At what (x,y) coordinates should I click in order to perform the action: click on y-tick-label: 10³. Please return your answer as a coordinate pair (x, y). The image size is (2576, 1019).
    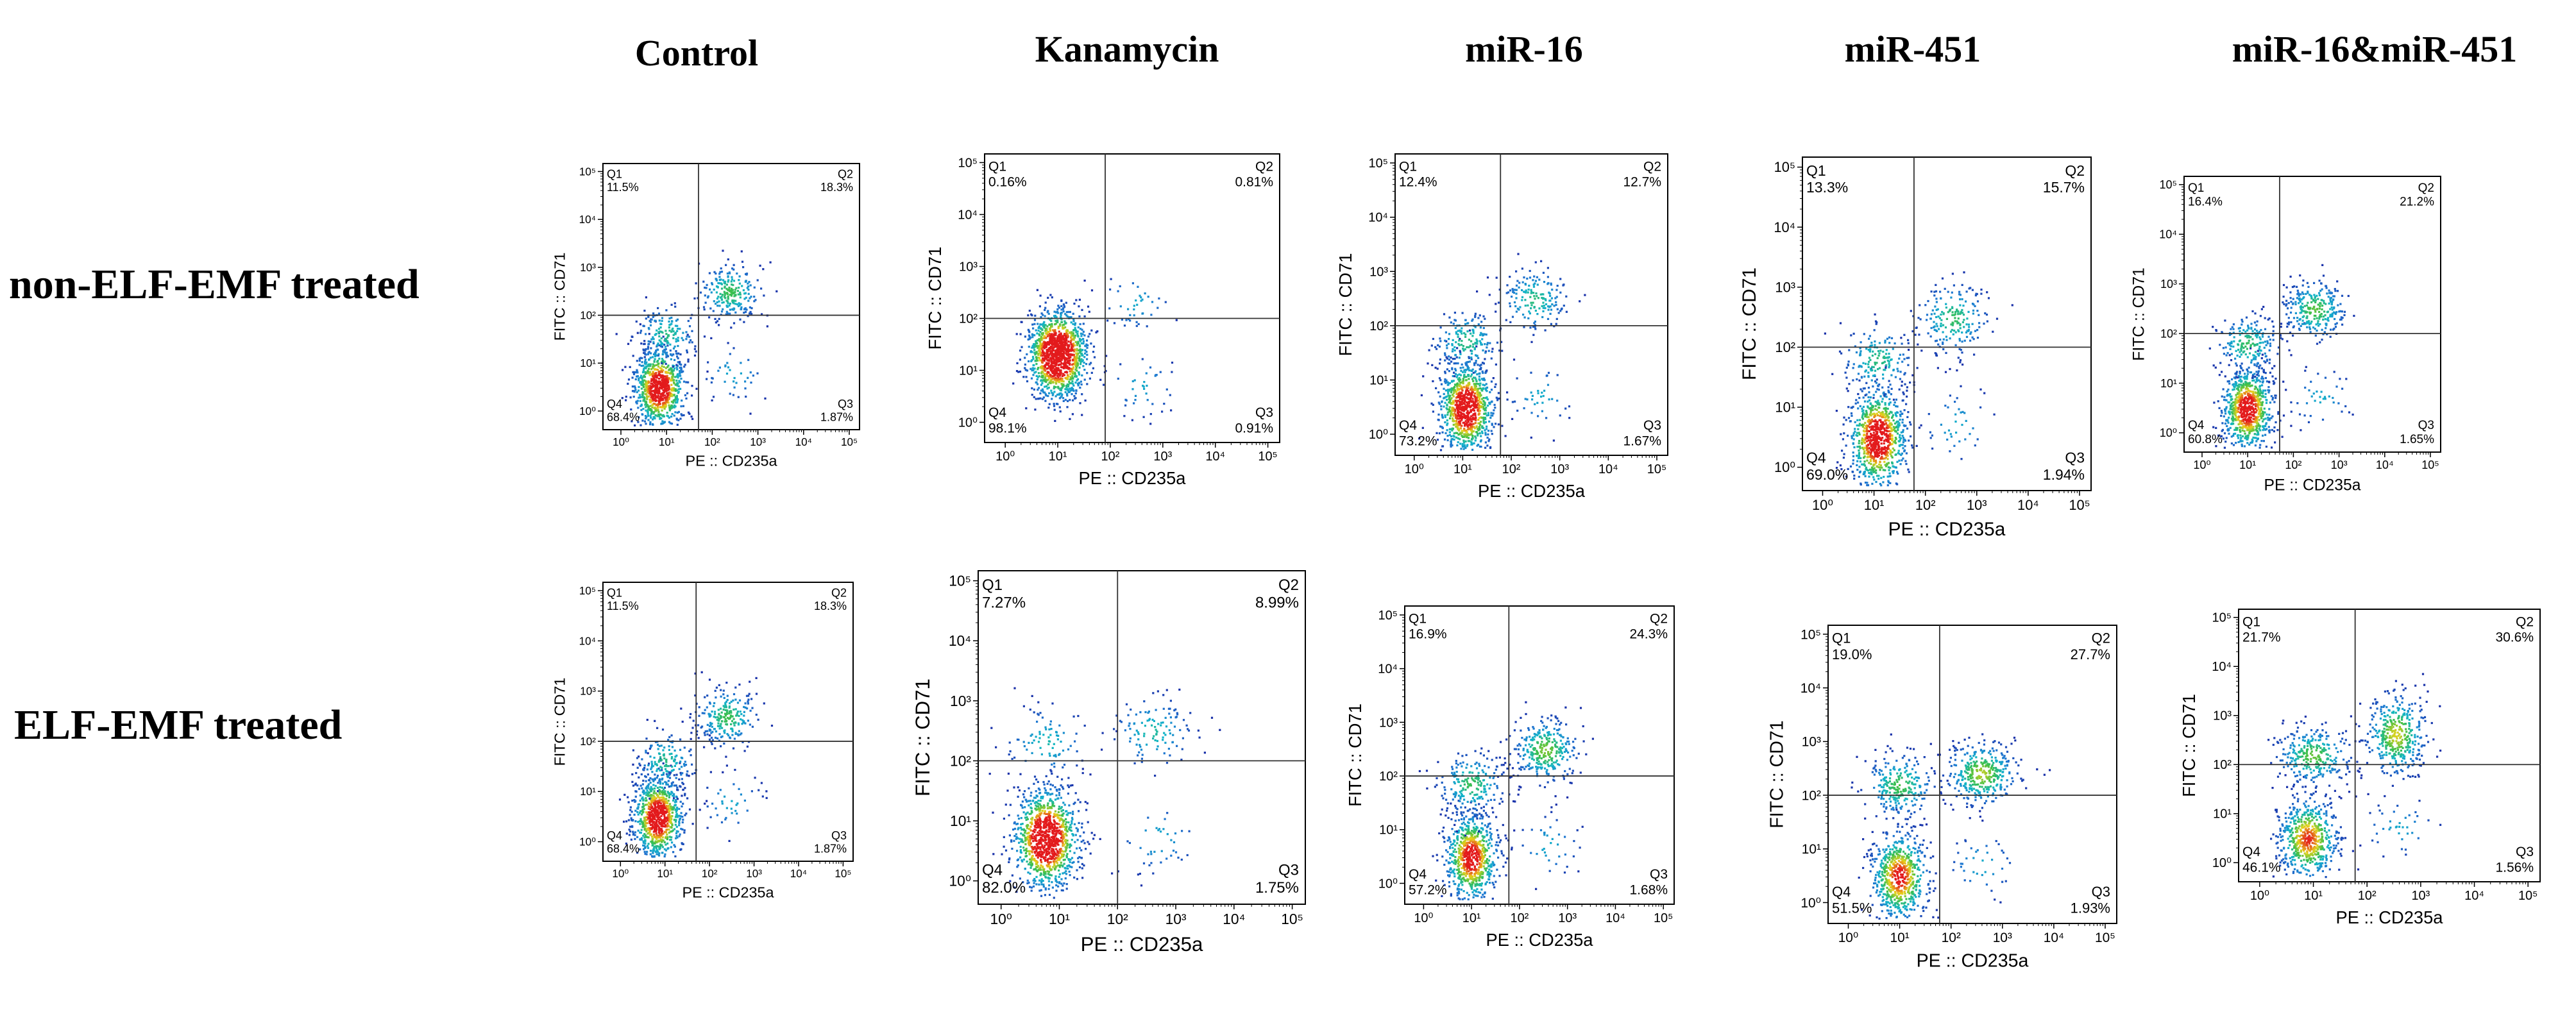
    Looking at the image, I should click on (968, 267).